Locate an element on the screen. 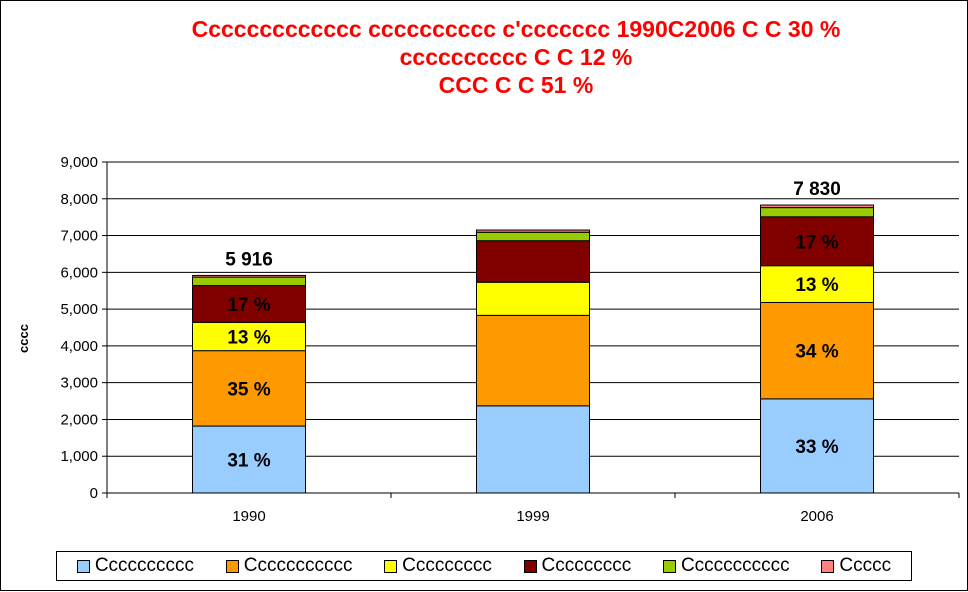 Image resolution: width=968 pixels, height=592 pixels. title-line-2: cccccccccc C C 12 % is located at coordinates (516, 57).